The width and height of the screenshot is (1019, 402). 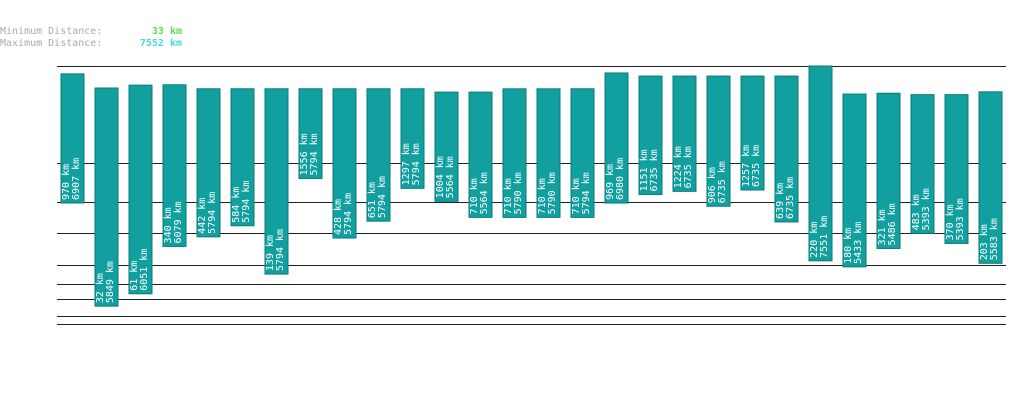 I want to click on low-label: 321 km, so click(x=882, y=227).